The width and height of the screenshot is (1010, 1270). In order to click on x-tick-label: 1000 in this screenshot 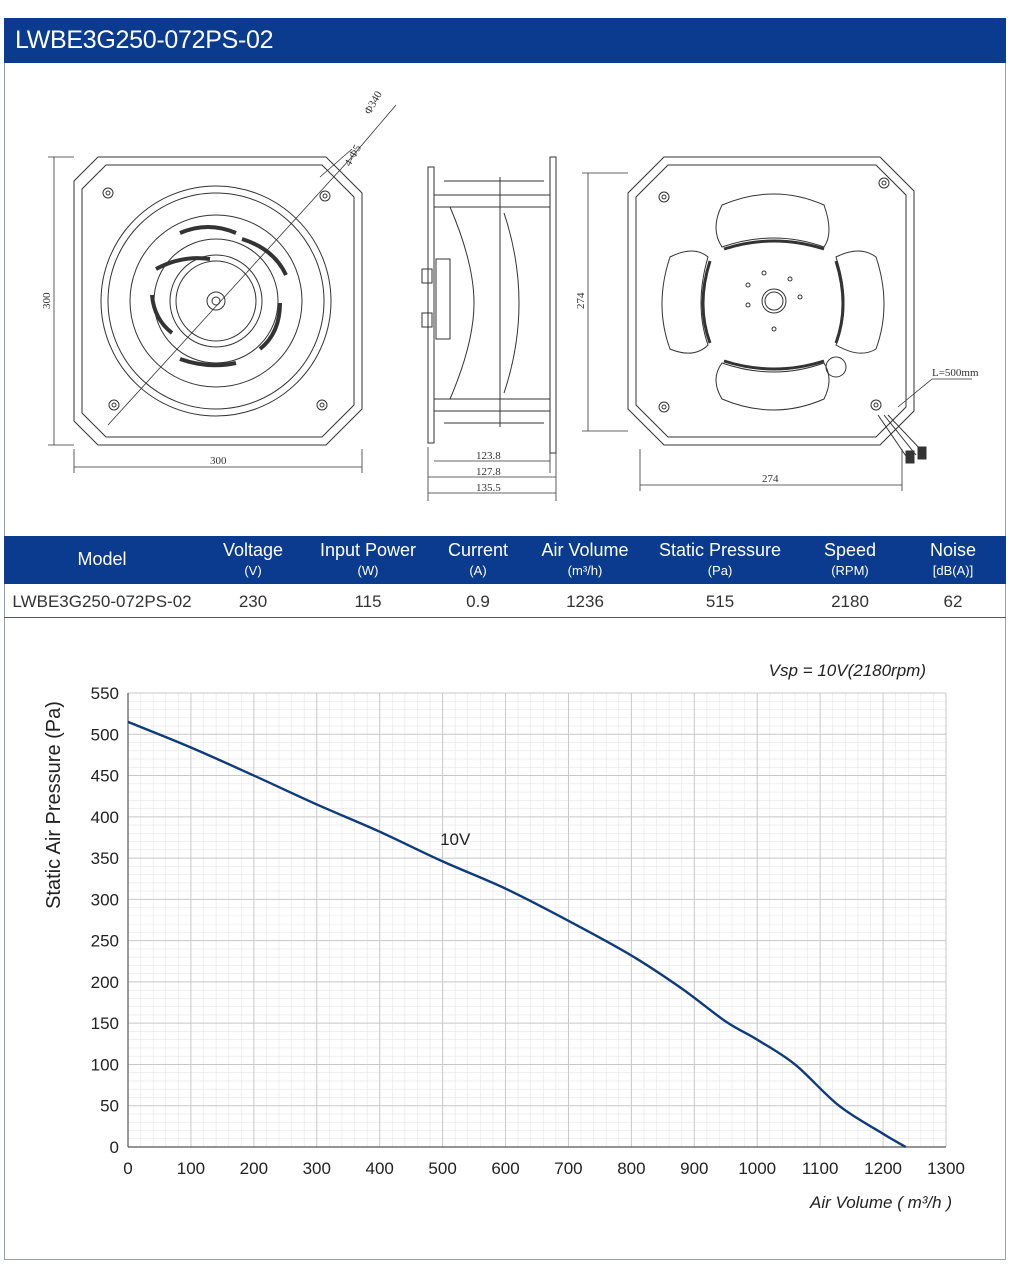, I will do `click(757, 1168)`.